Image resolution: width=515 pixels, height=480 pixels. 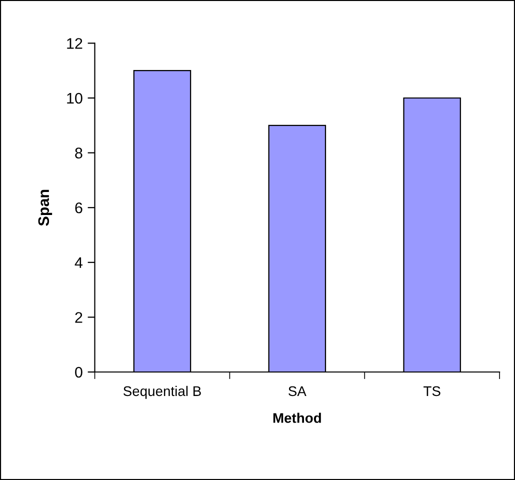 I want to click on y-tick-label: 12, so click(x=74, y=43).